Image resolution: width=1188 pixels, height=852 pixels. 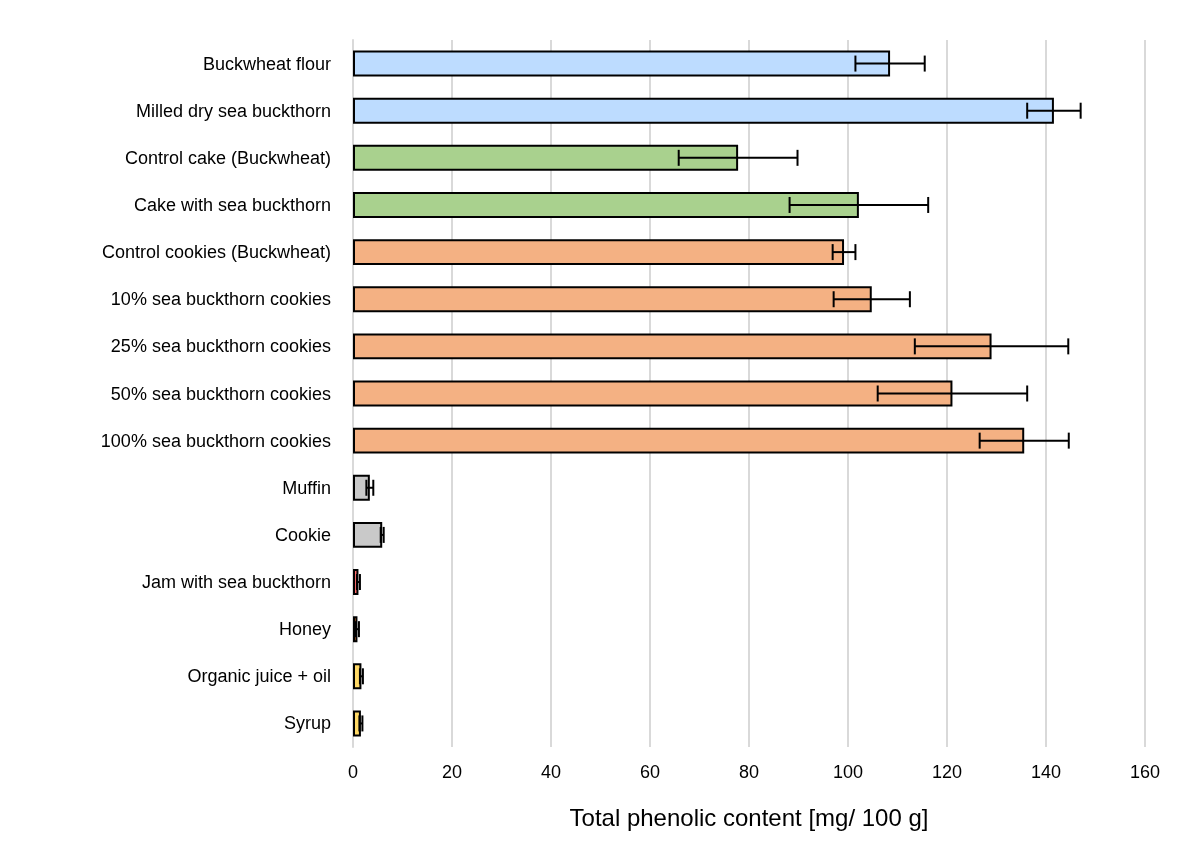 I want to click on x-tick-label: 80, so click(x=749, y=772).